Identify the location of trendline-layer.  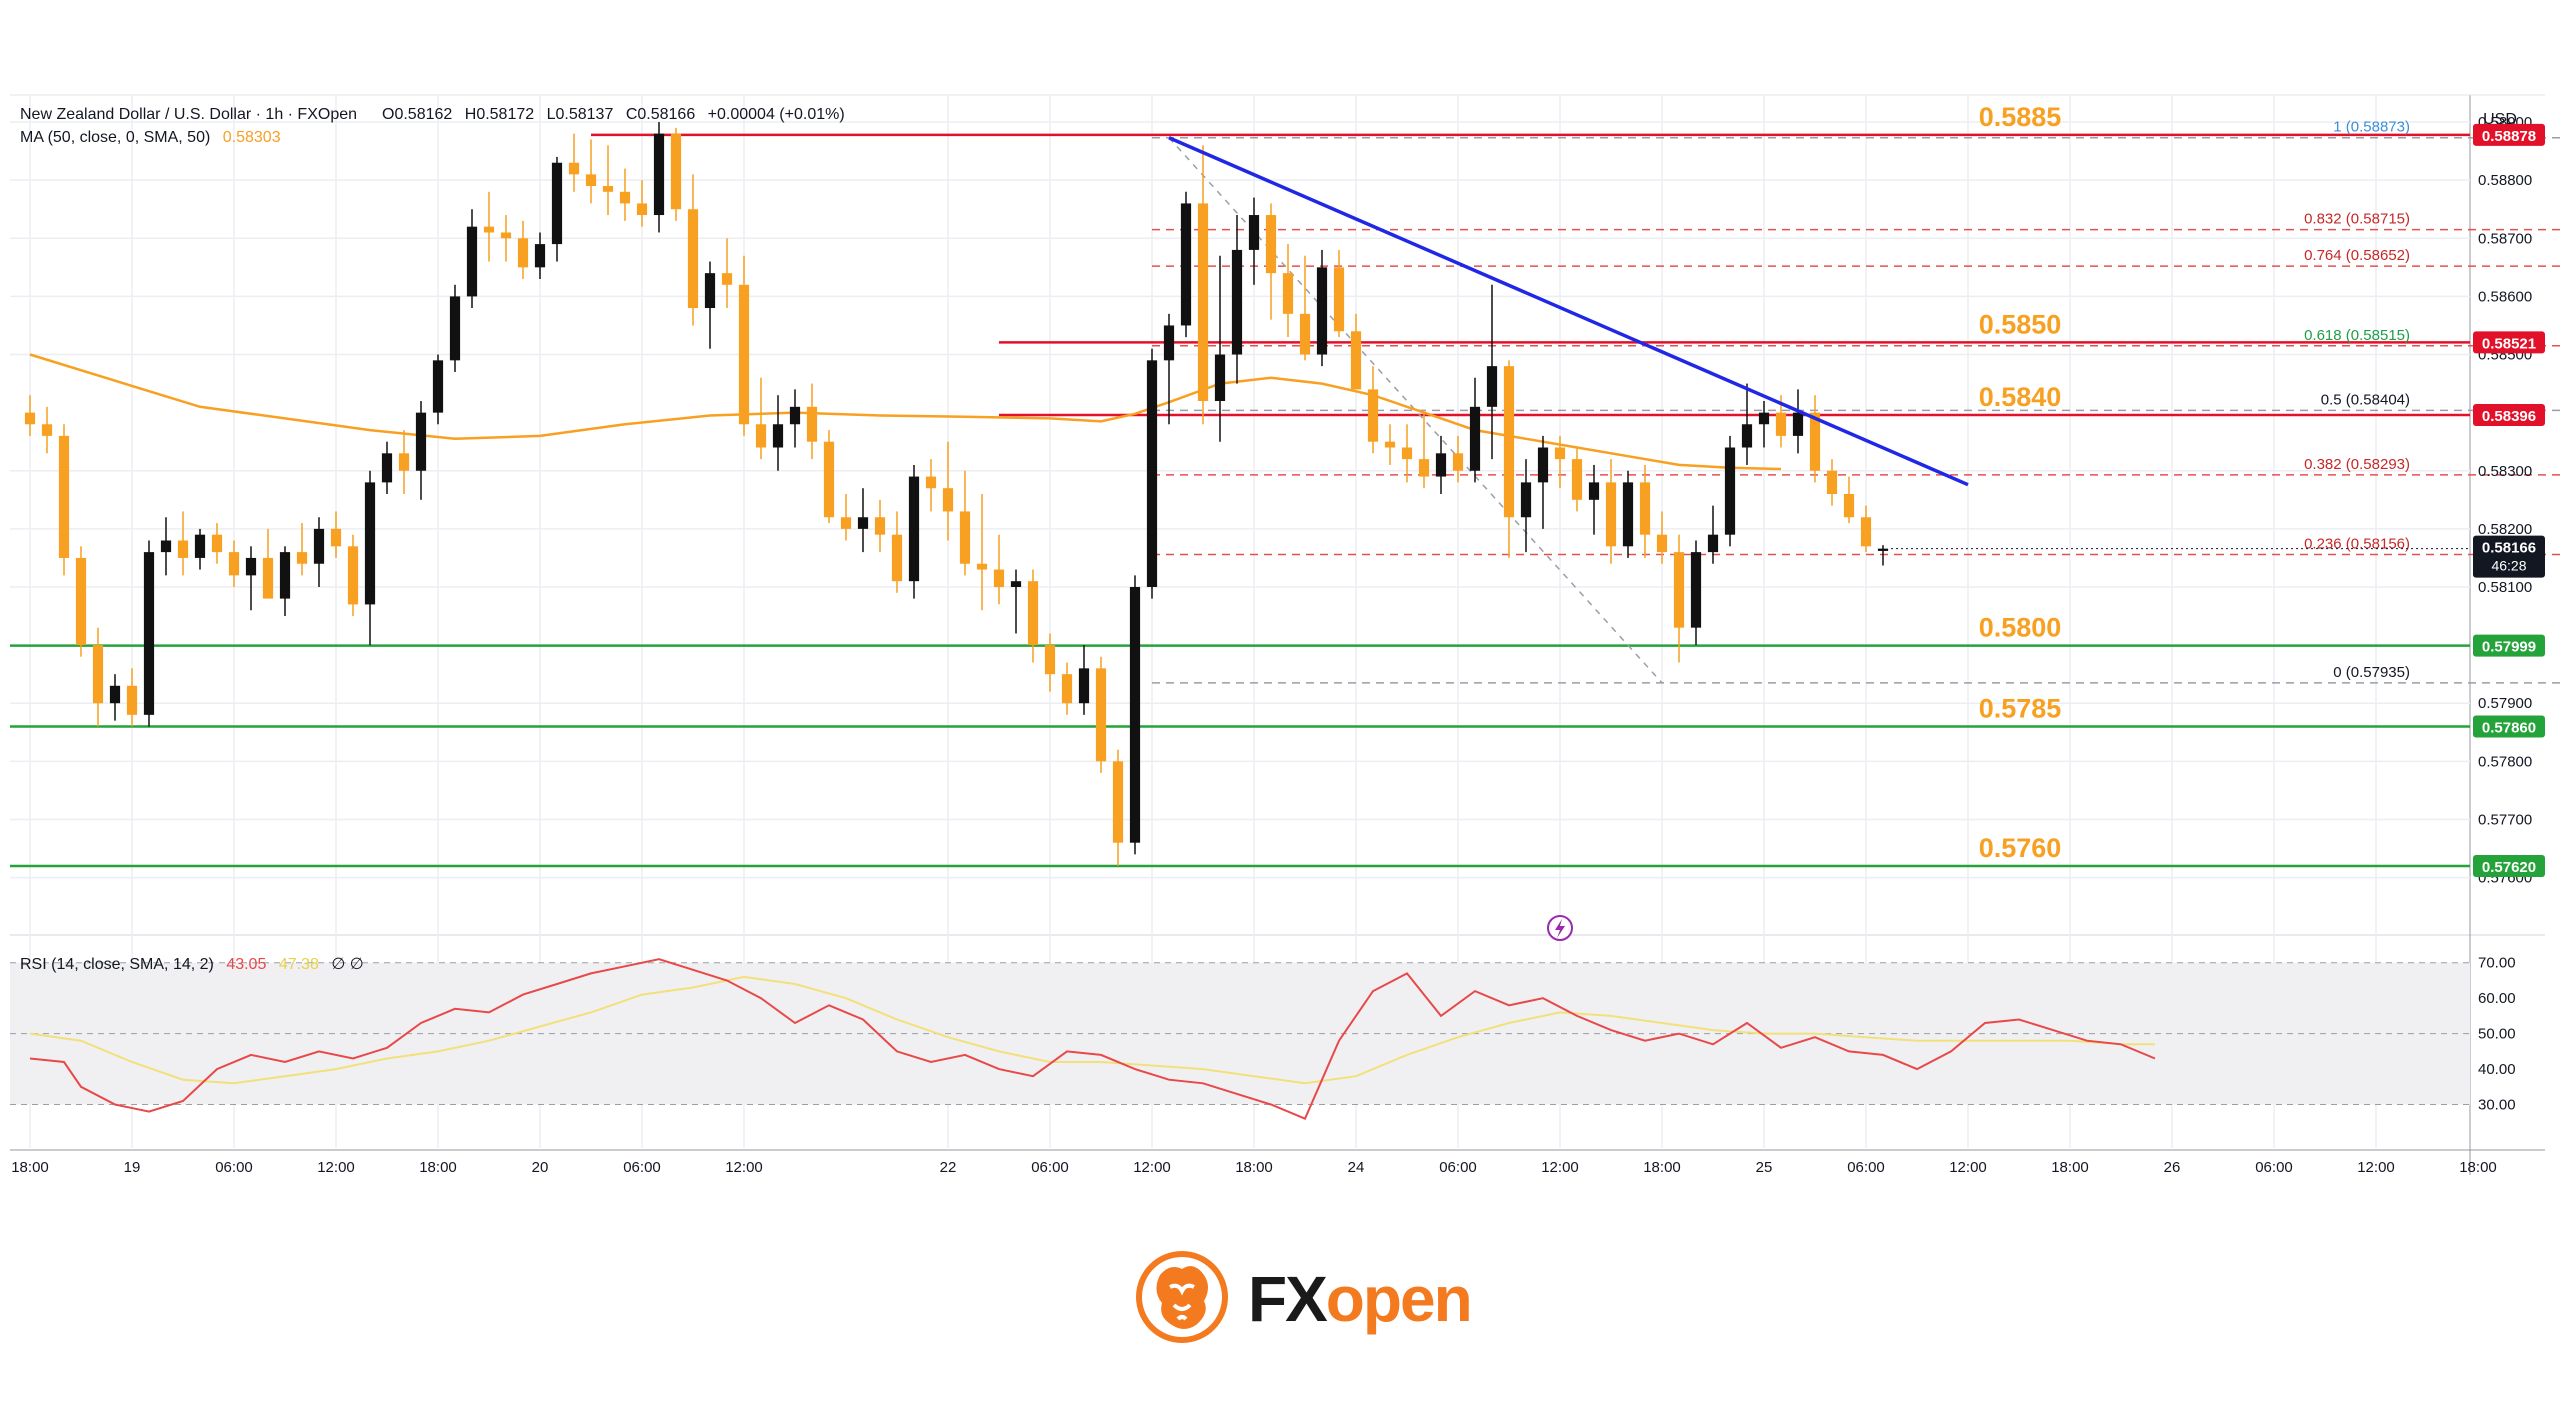
(1568, 311).